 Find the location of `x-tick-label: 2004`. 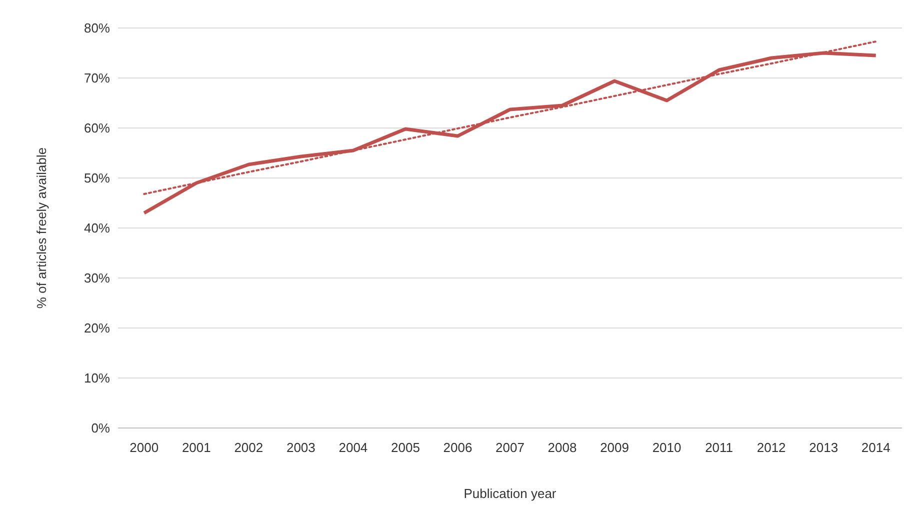

x-tick-label: 2004 is located at coordinates (353, 447).